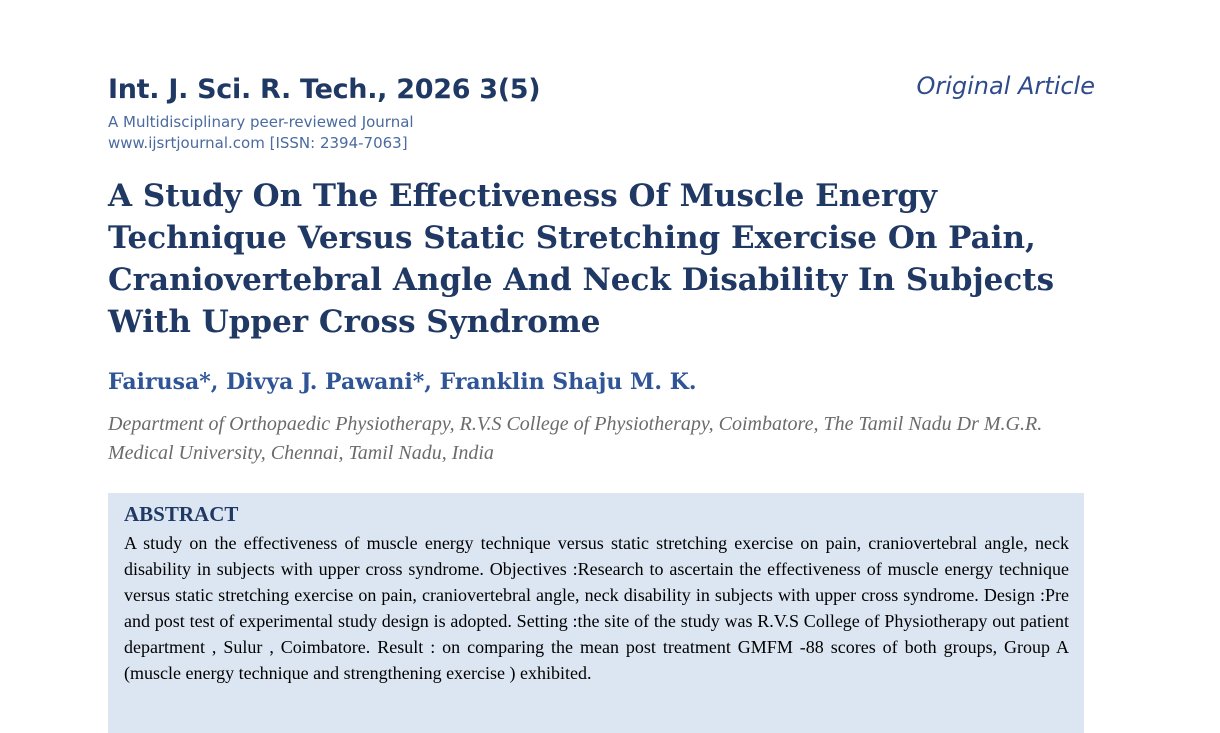 This screenshot has height=733, width=1220. I want to click on journal-name: Int. J. Sci. R. Tech., 2026 3(5), so click(324, 89).